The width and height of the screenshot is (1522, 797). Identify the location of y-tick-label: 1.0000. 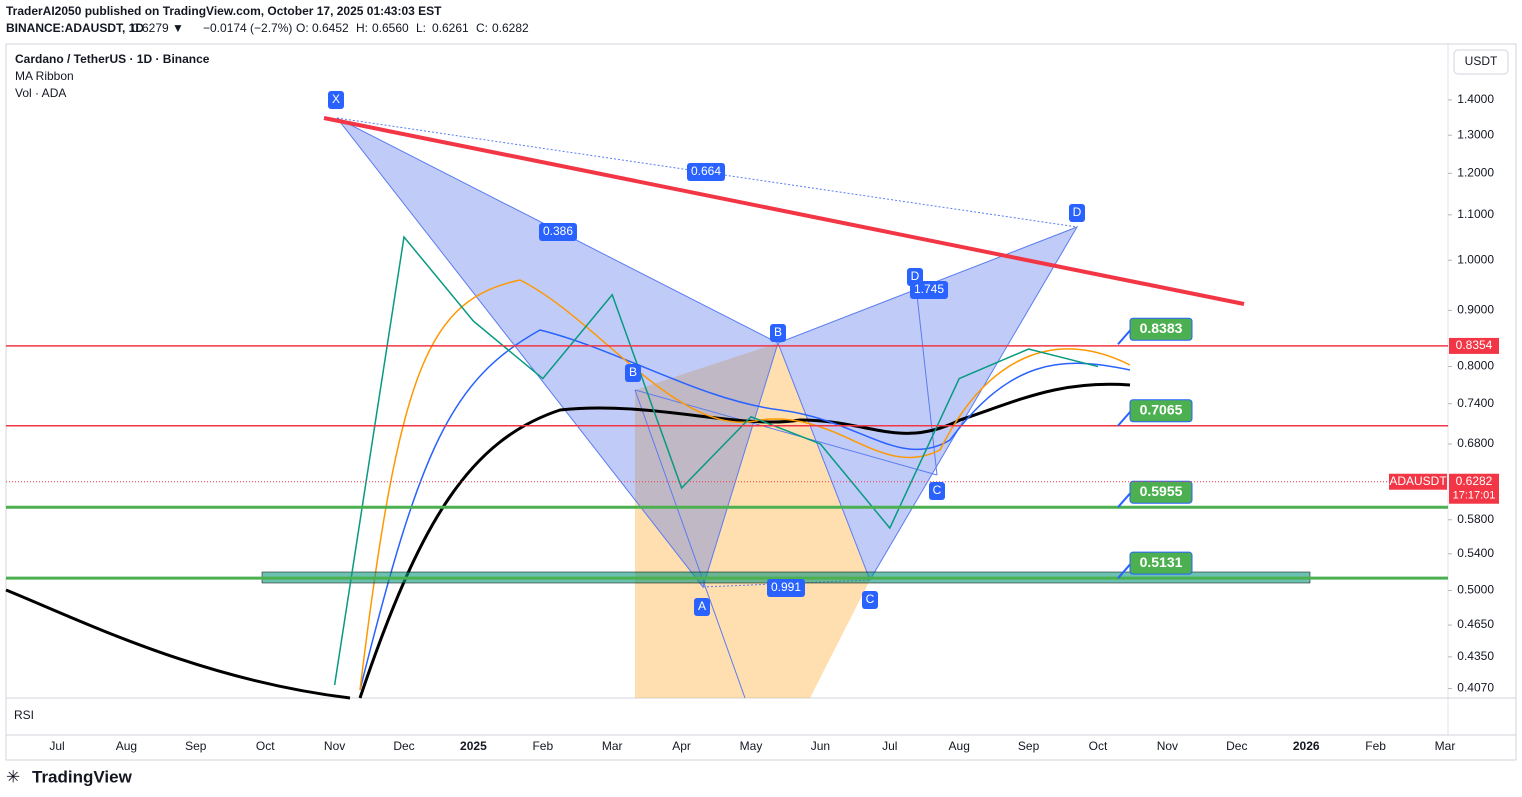
(1475, 259).